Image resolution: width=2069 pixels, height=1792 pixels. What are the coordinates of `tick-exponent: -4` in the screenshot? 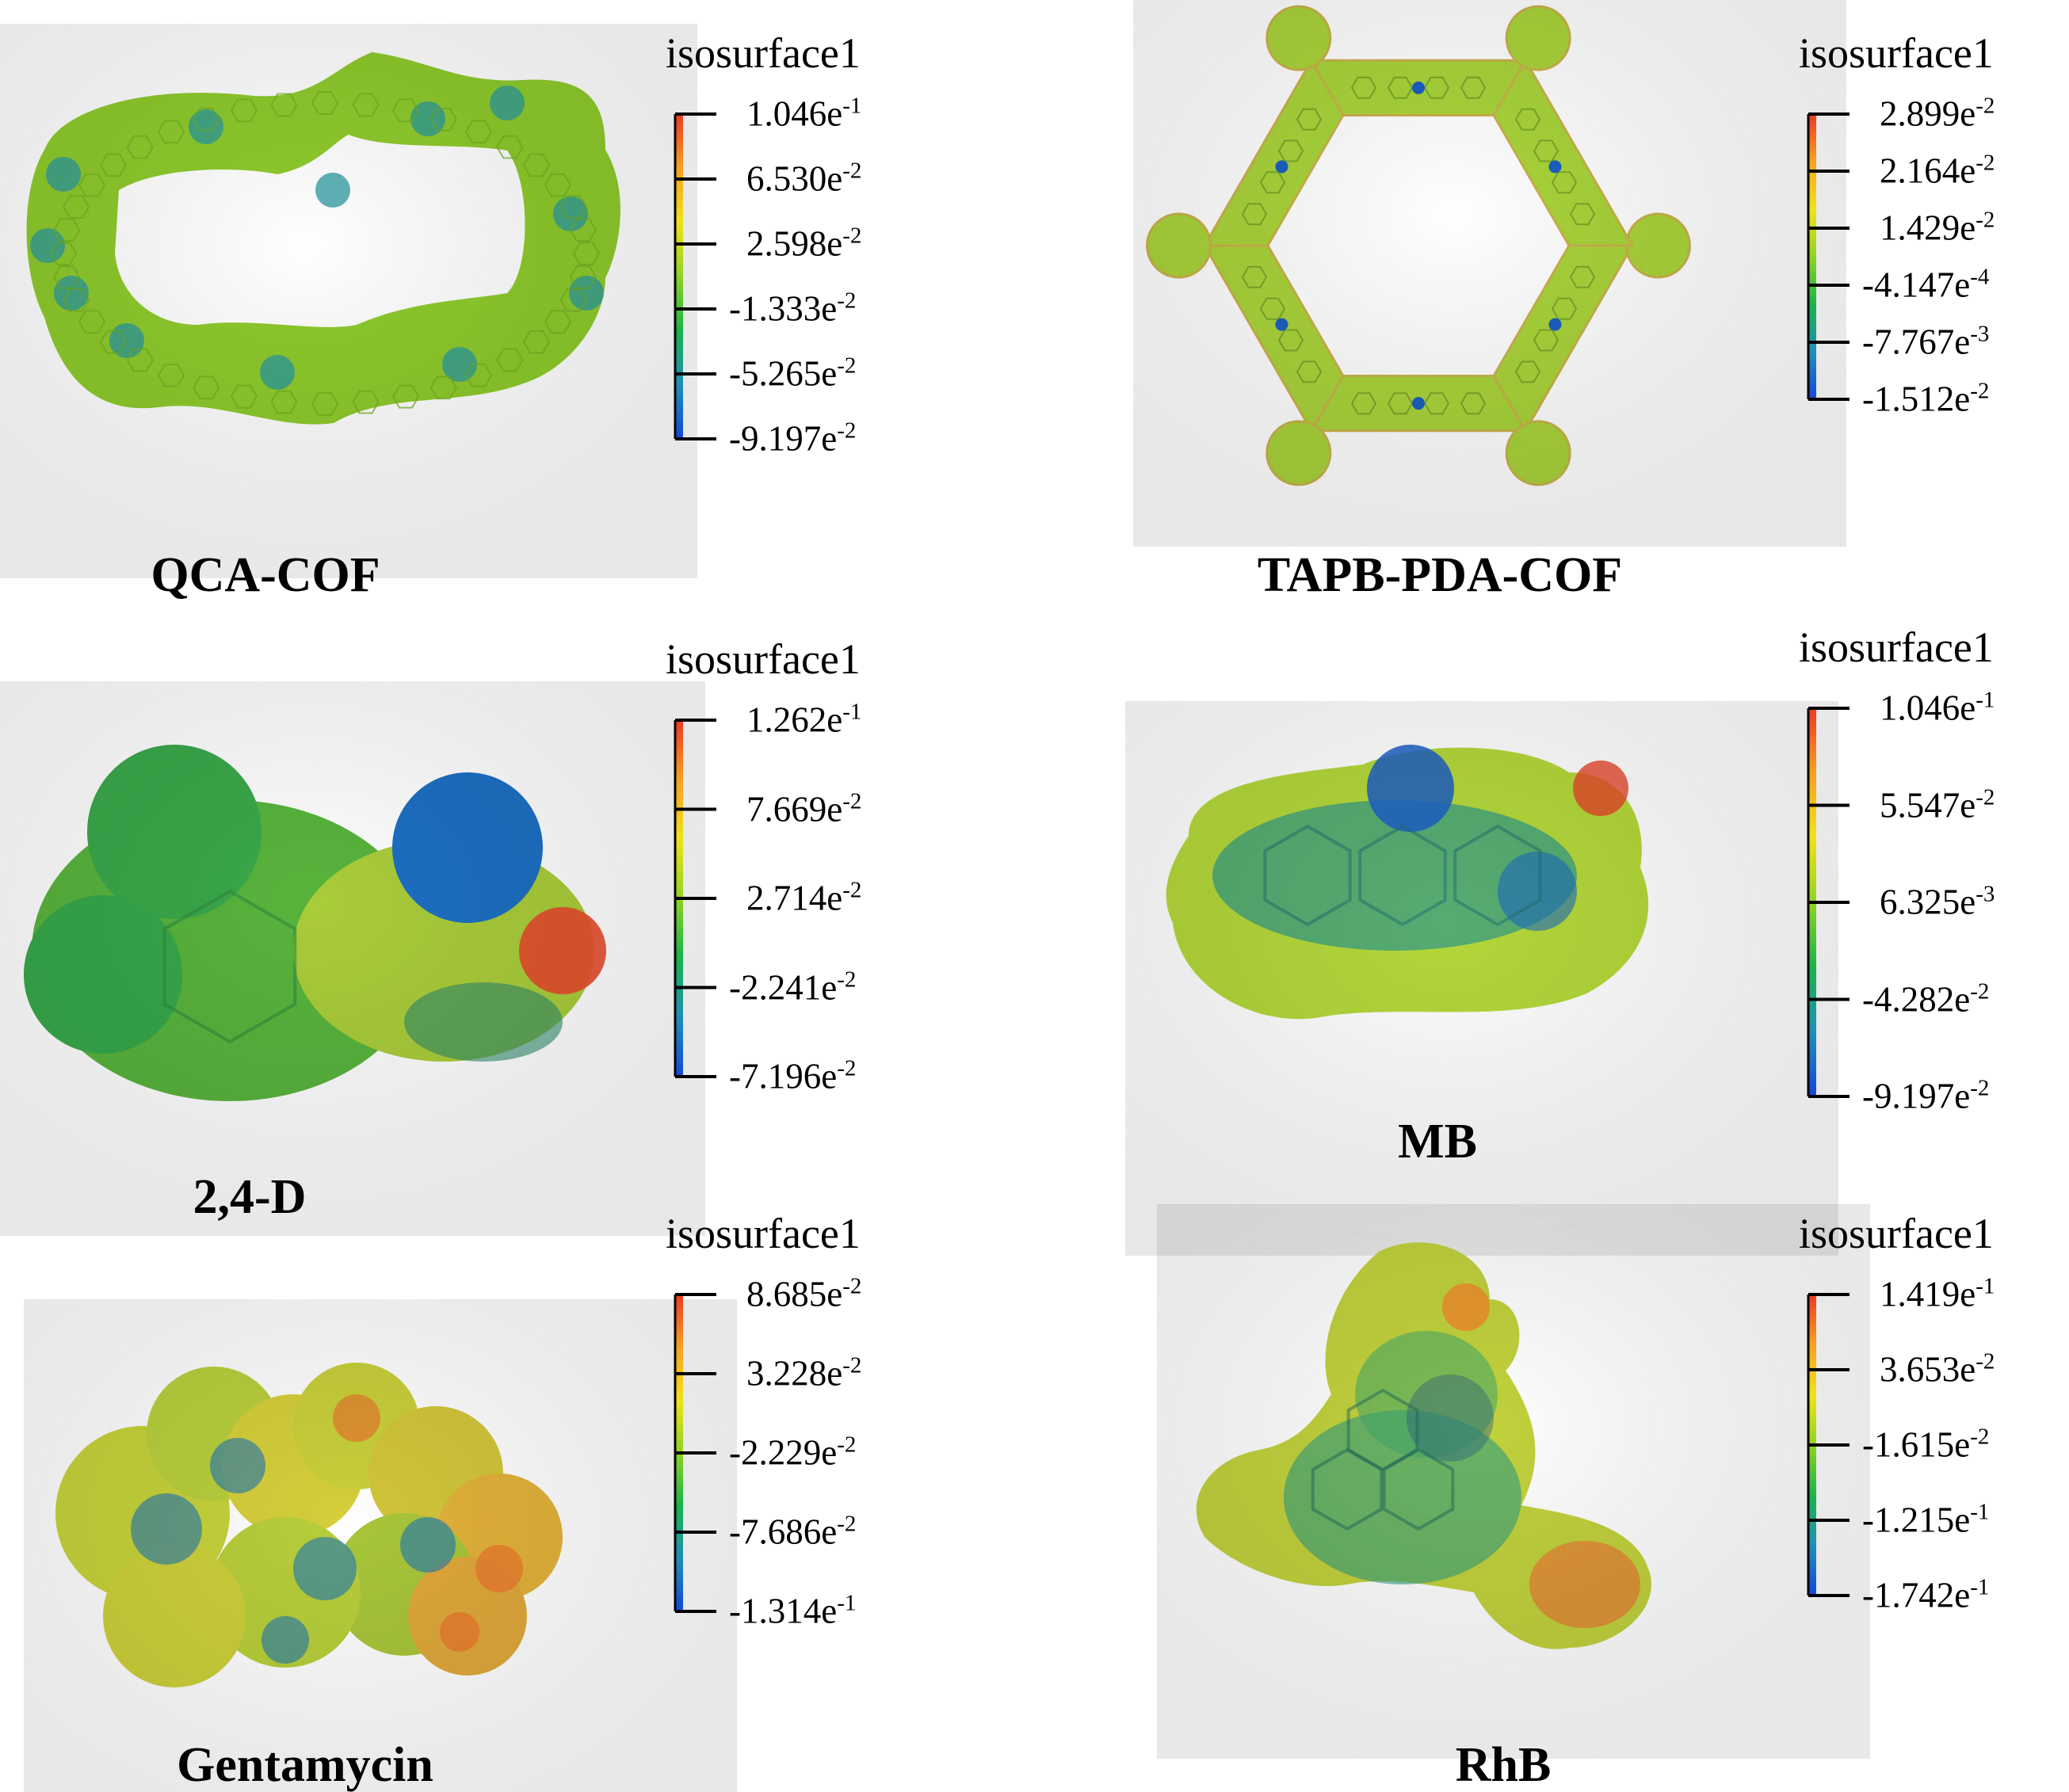 It's located at (1980, 277).